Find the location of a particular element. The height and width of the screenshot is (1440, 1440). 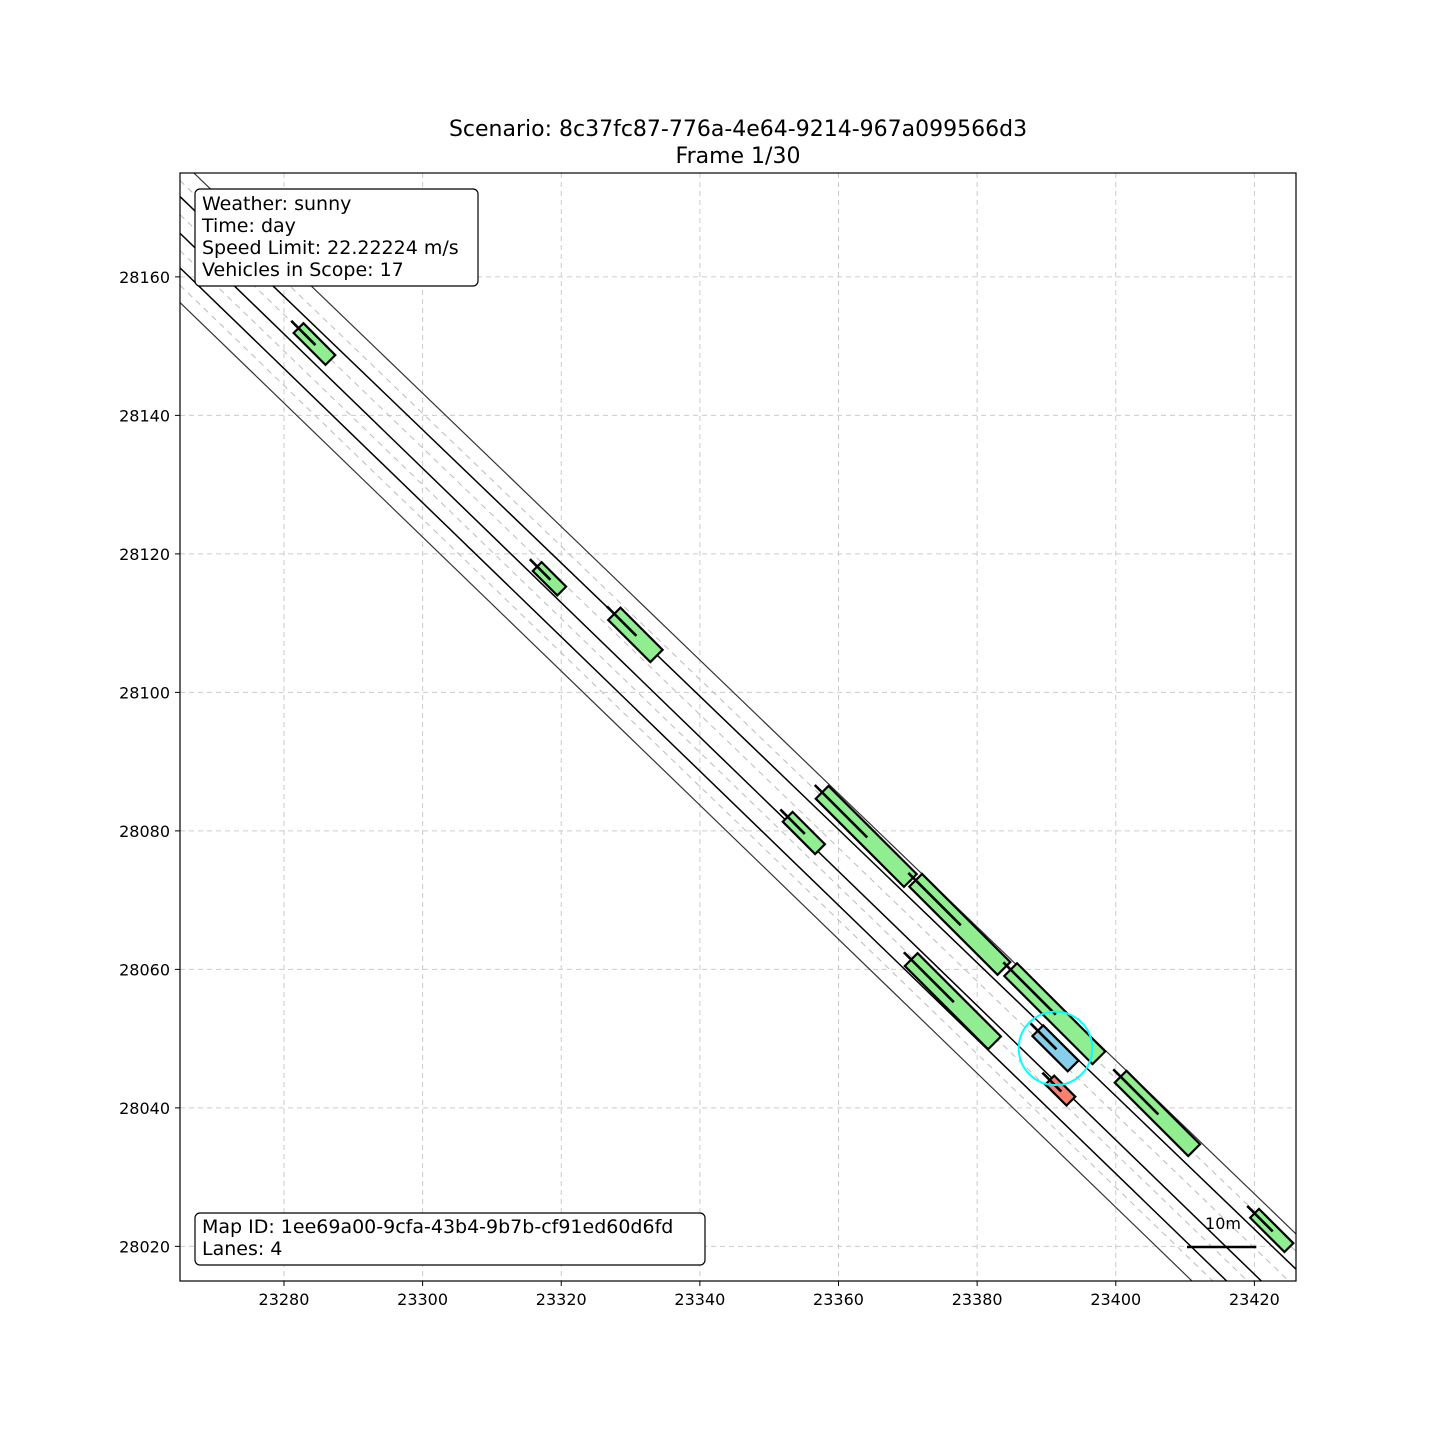

y-tick-label: 28120 is located at coordinates (144, 554).